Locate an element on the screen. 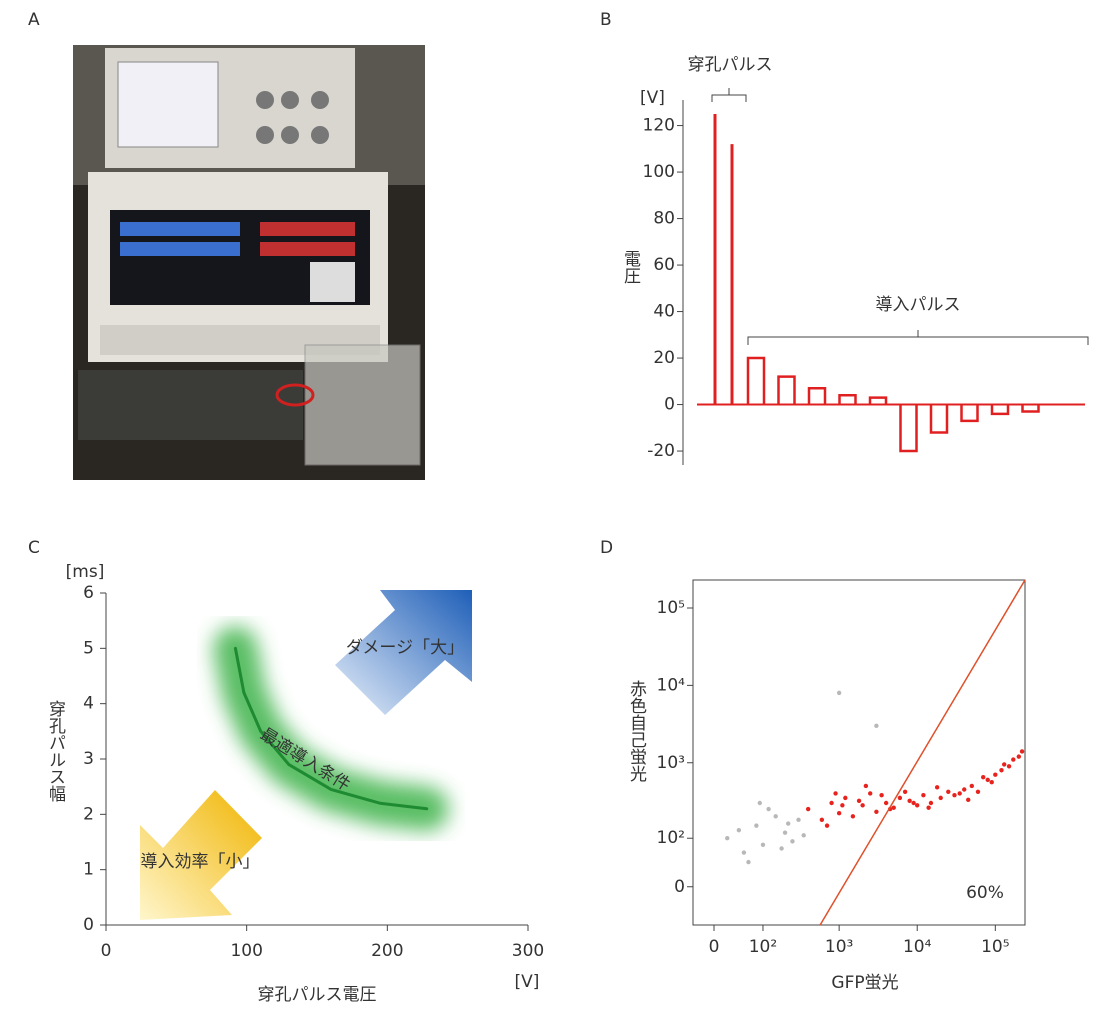 This screenshot has width=1101, height=1012. y-tick-label: 20 is located at coordinates (664, 358).